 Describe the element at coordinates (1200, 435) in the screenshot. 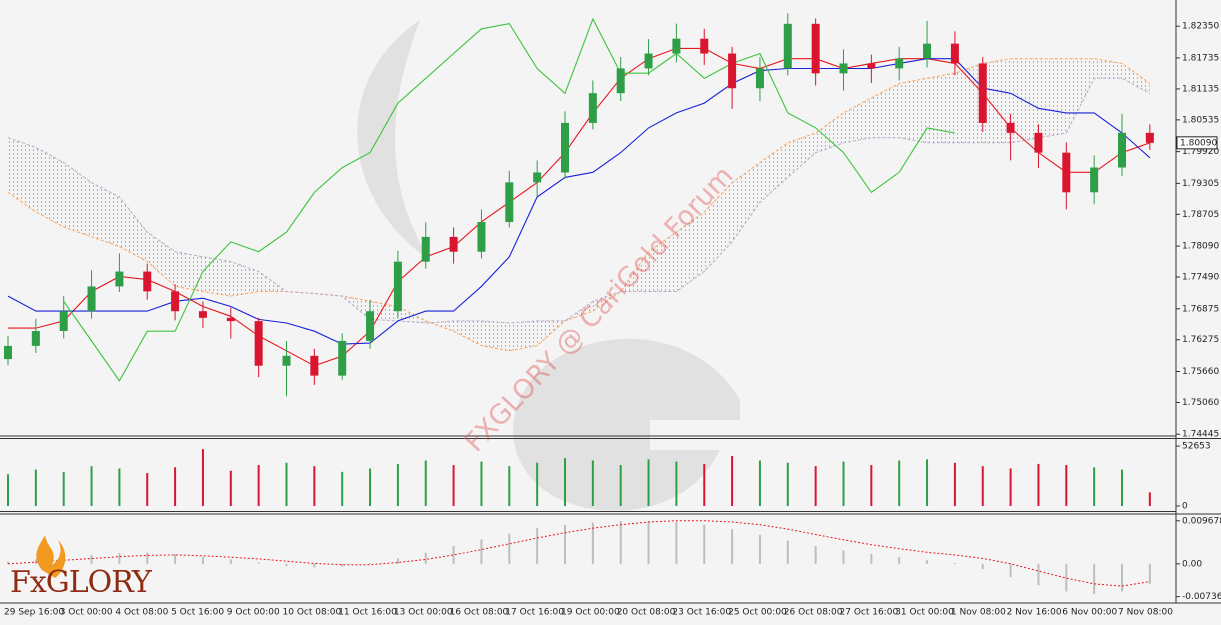

I see `y-tick-label: 1.74445` at that location.